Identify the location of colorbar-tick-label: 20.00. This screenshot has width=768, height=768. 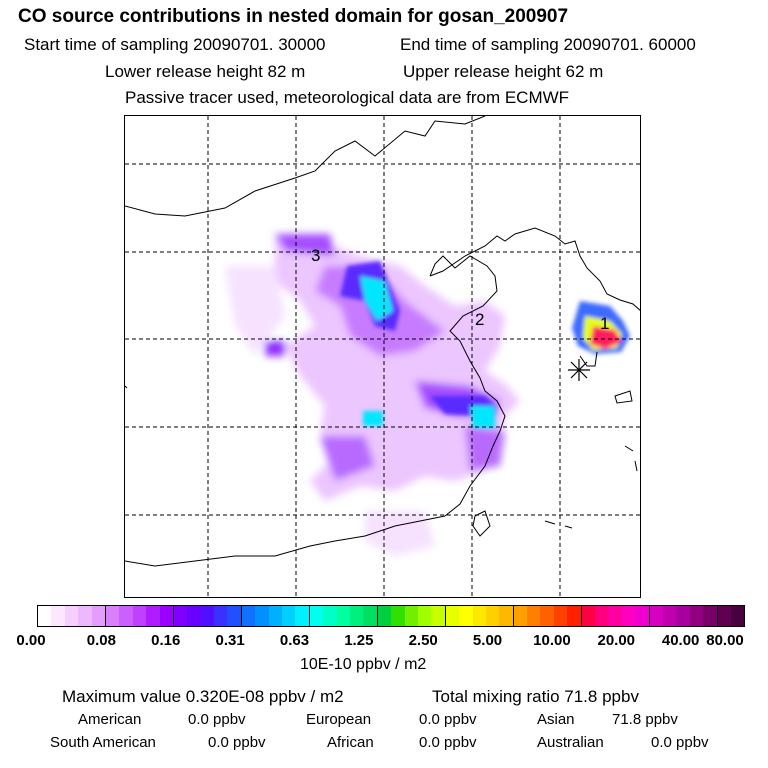
(616, 640).